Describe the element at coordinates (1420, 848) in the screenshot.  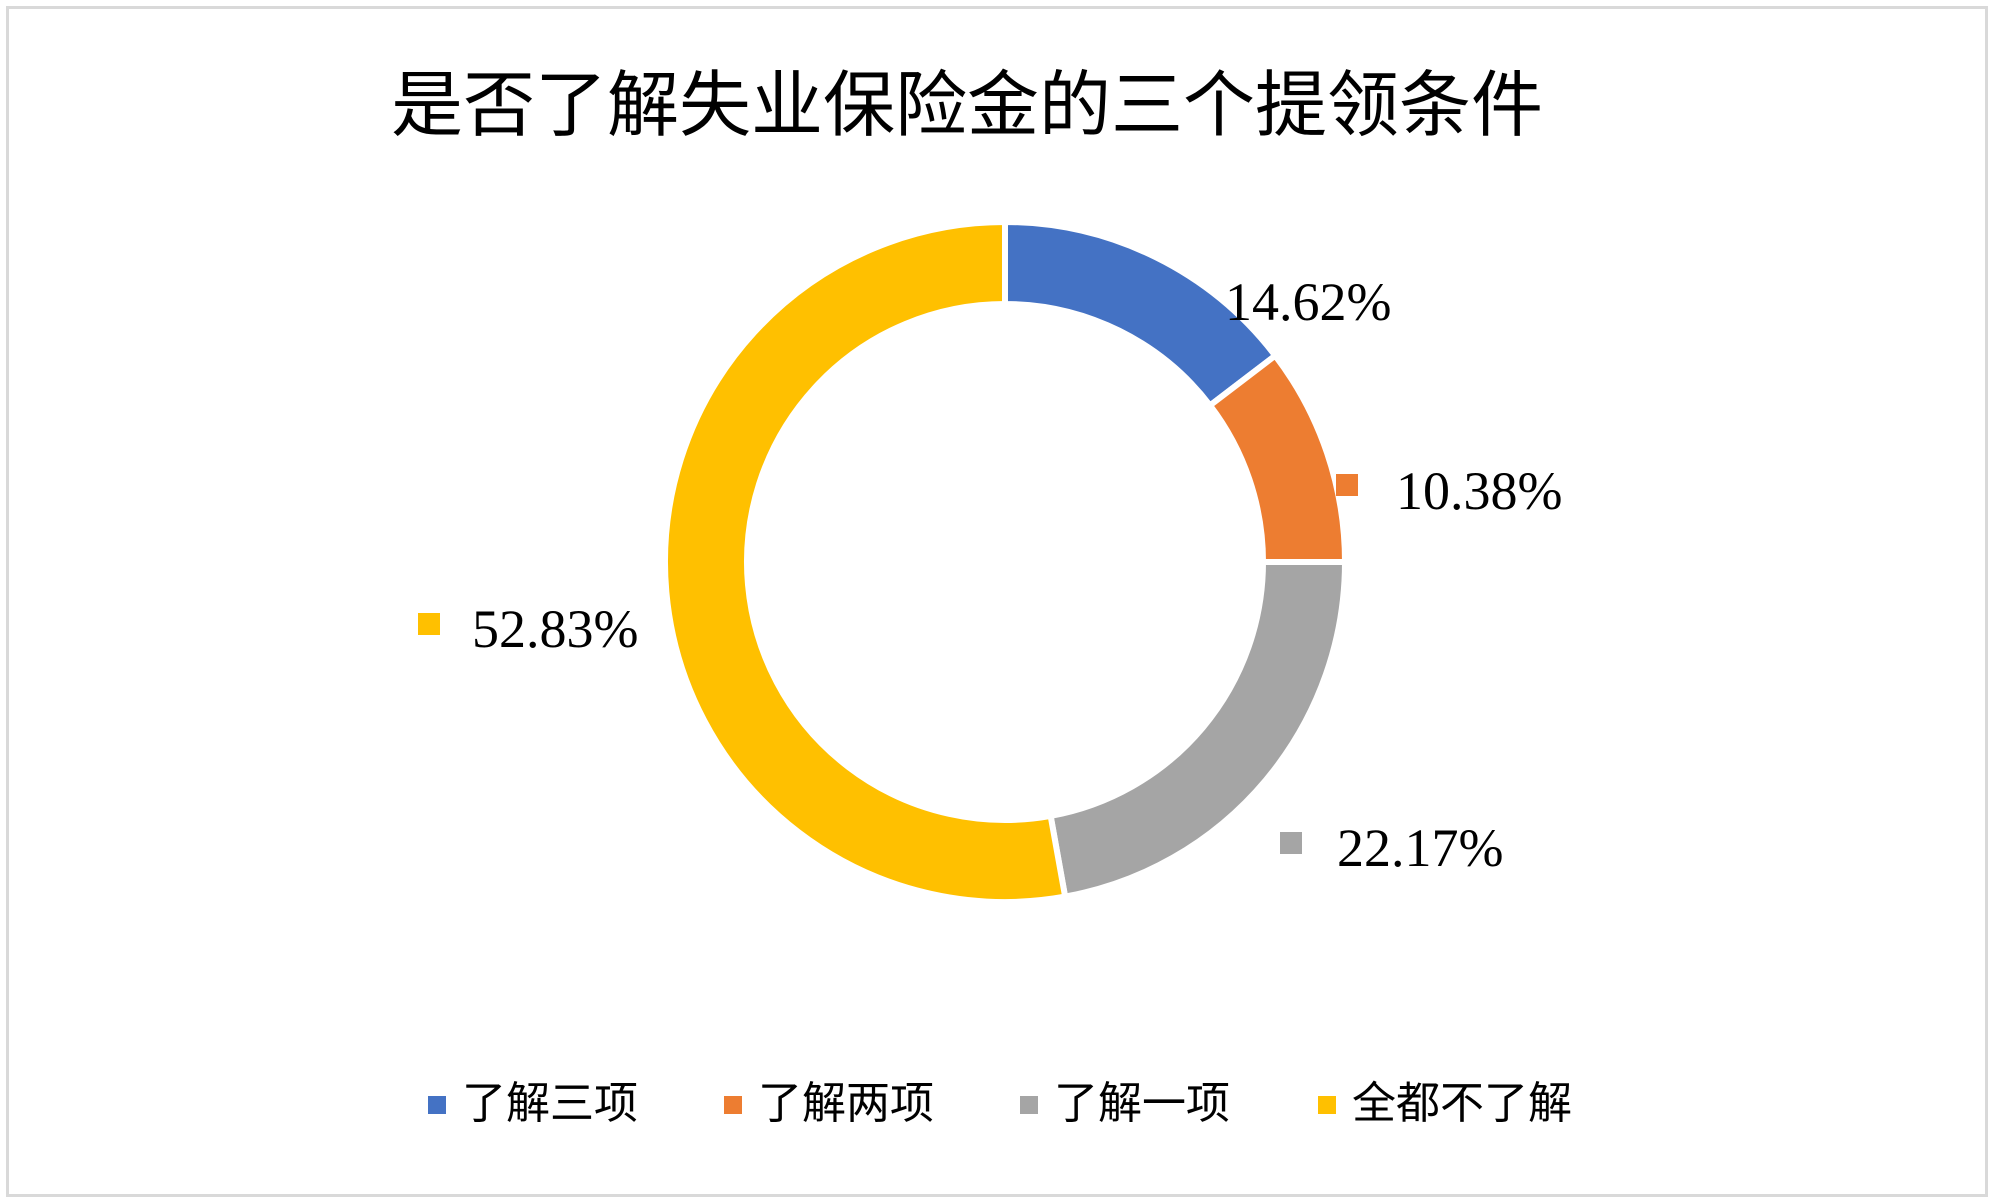
I see `data-label-3: 22.17%` at that location.